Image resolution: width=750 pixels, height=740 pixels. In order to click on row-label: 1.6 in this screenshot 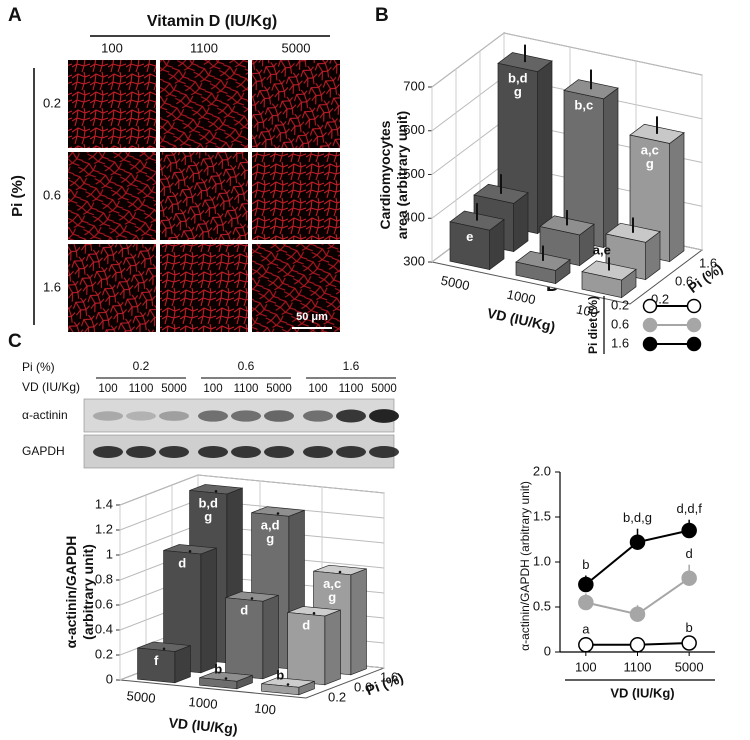, I will do `click(52, 286)`.